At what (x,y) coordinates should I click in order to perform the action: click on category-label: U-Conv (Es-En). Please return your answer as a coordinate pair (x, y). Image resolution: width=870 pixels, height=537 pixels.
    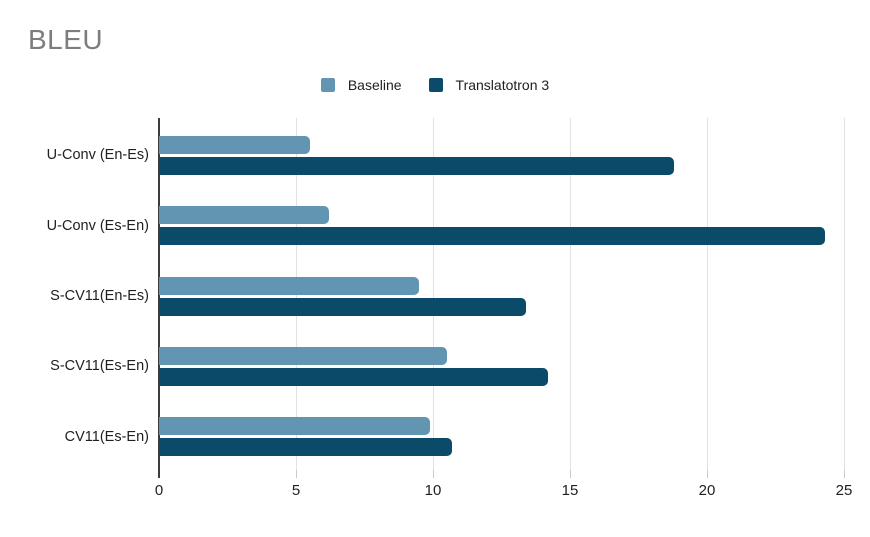
    Looking at the image, I should click on (97, 225).